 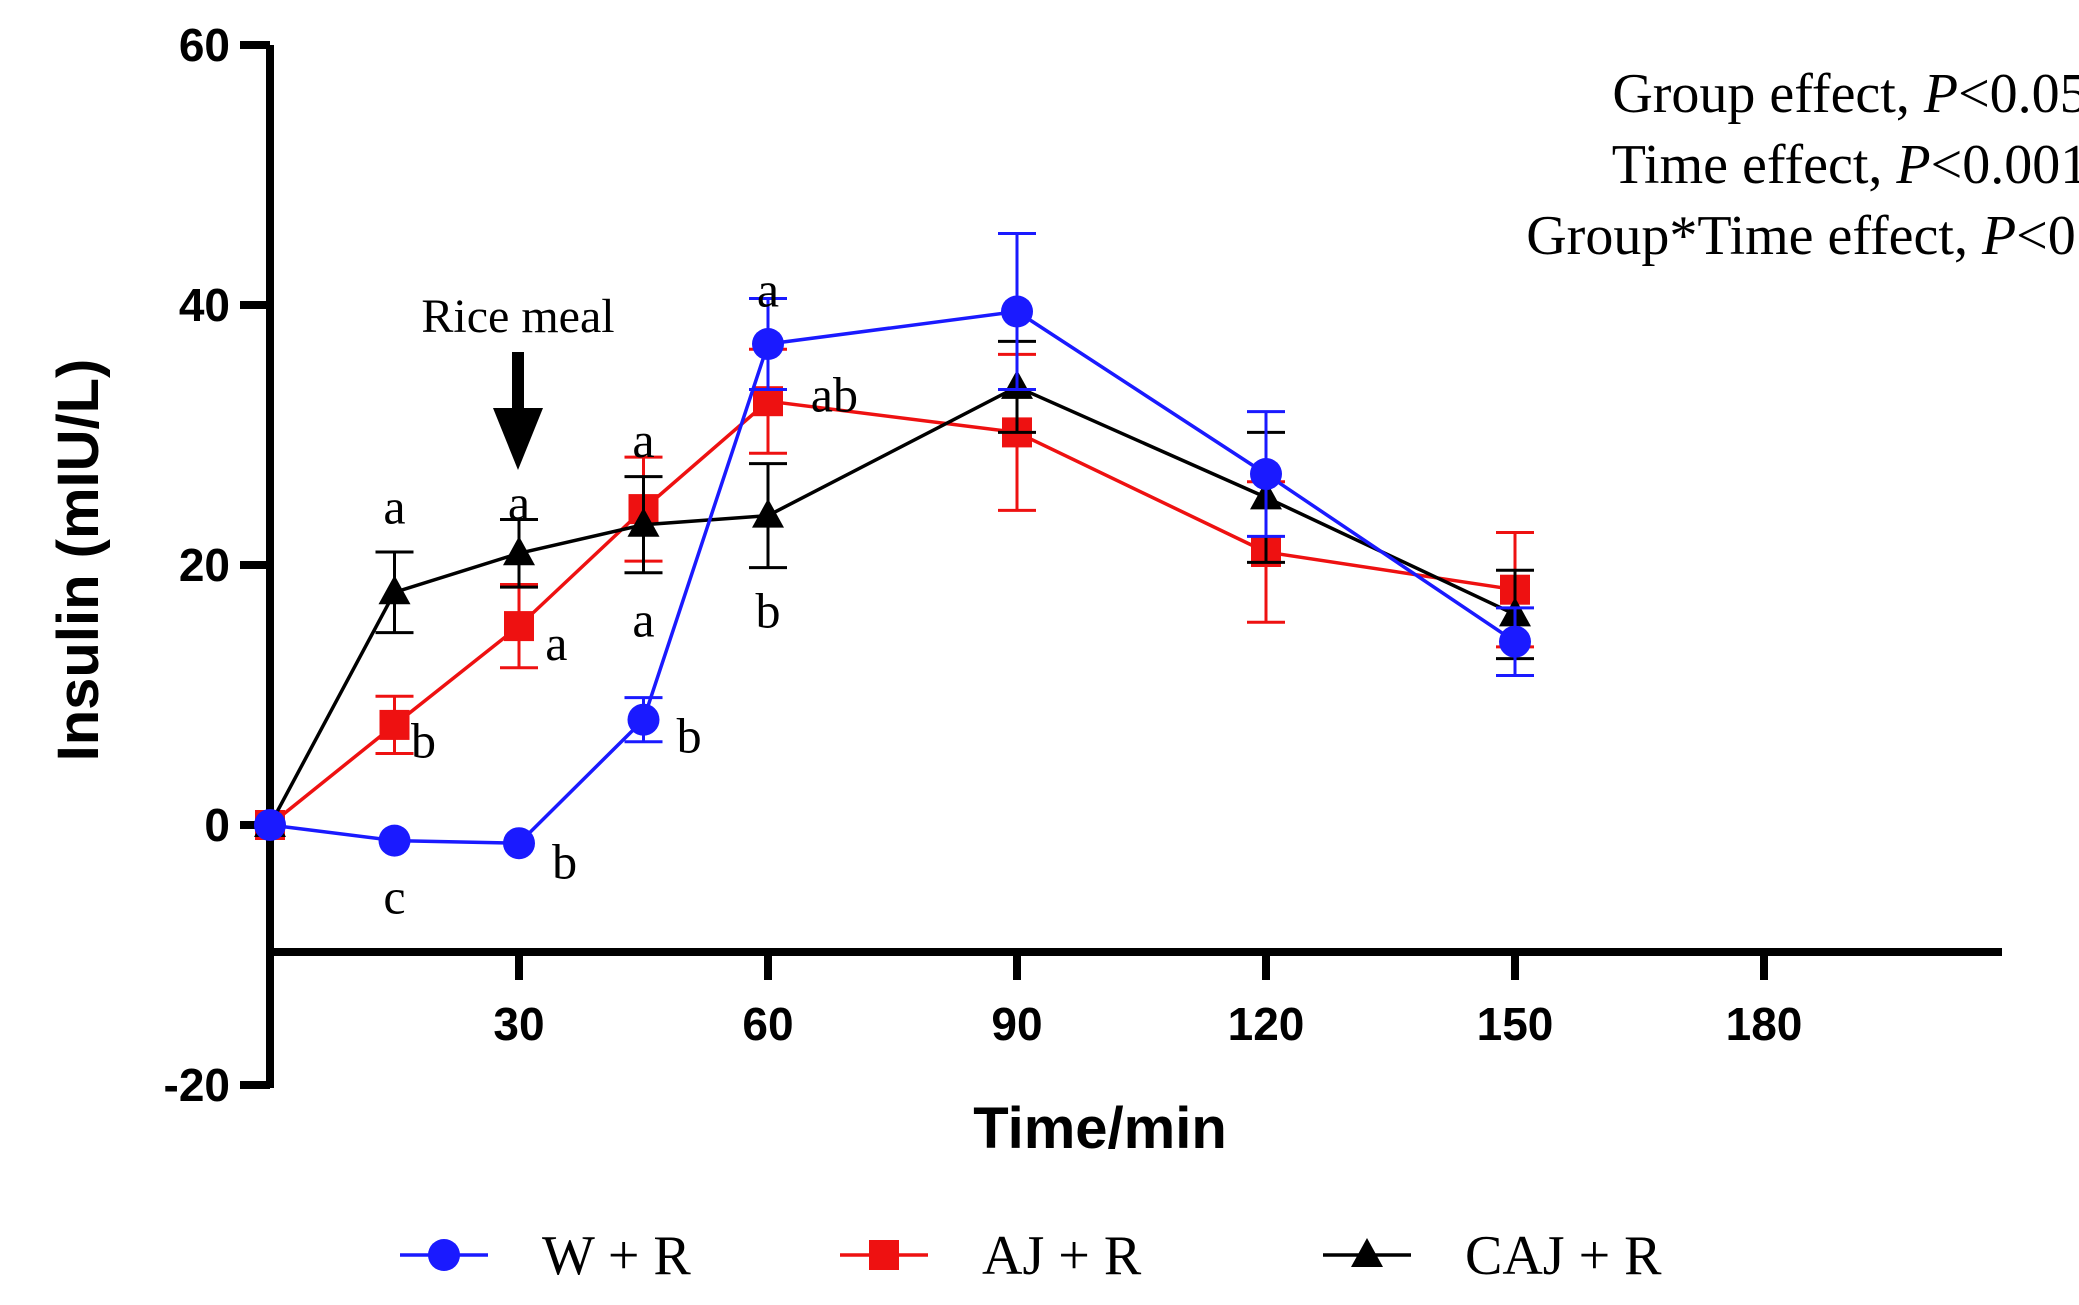 I want to click on legend-label: CAJ + R, so click(x=1563, y=1256).